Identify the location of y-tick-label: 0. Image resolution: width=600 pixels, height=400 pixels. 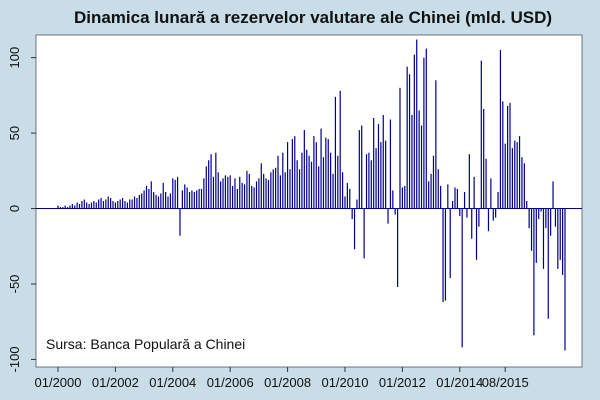
(14, 208).